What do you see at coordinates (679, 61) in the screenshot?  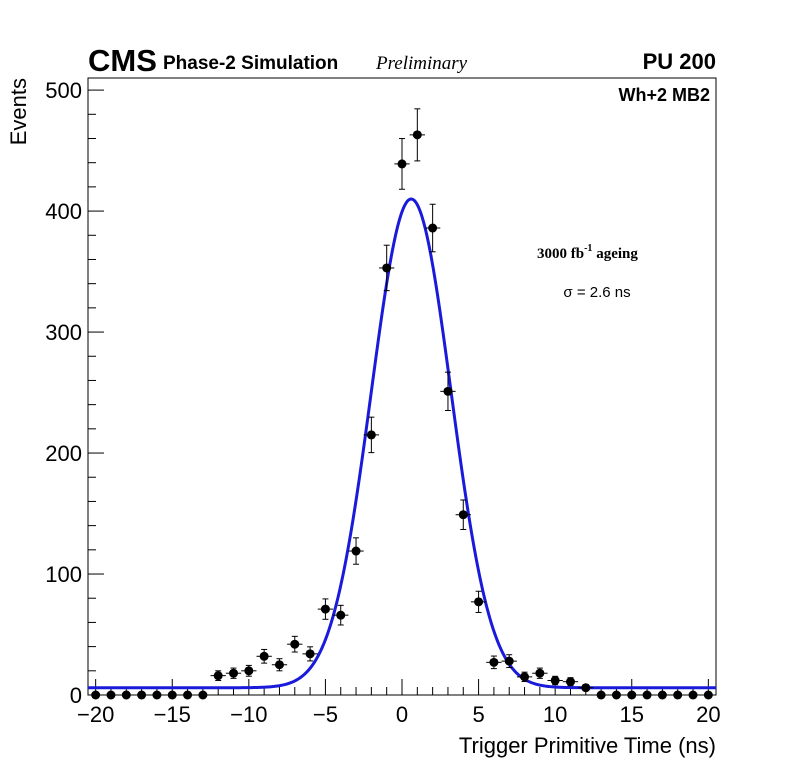 I see `pileup-label: PU 200` at bounding box center [679, 61].